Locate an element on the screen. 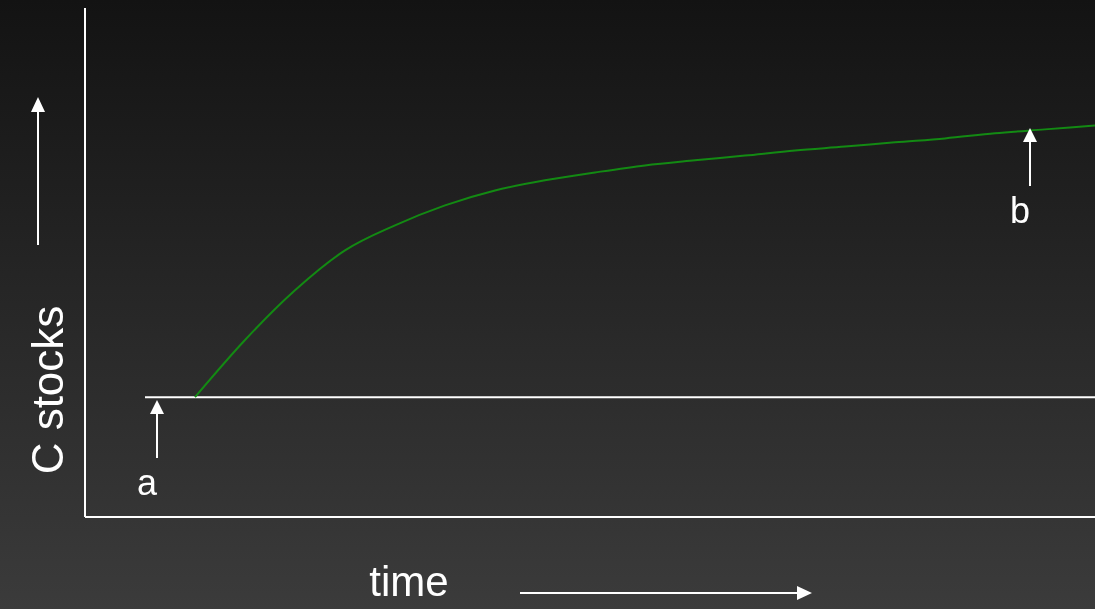 This screenshot has width=1095, height=609. y-axis-title: C stocks is located at coordinates (48, 390).